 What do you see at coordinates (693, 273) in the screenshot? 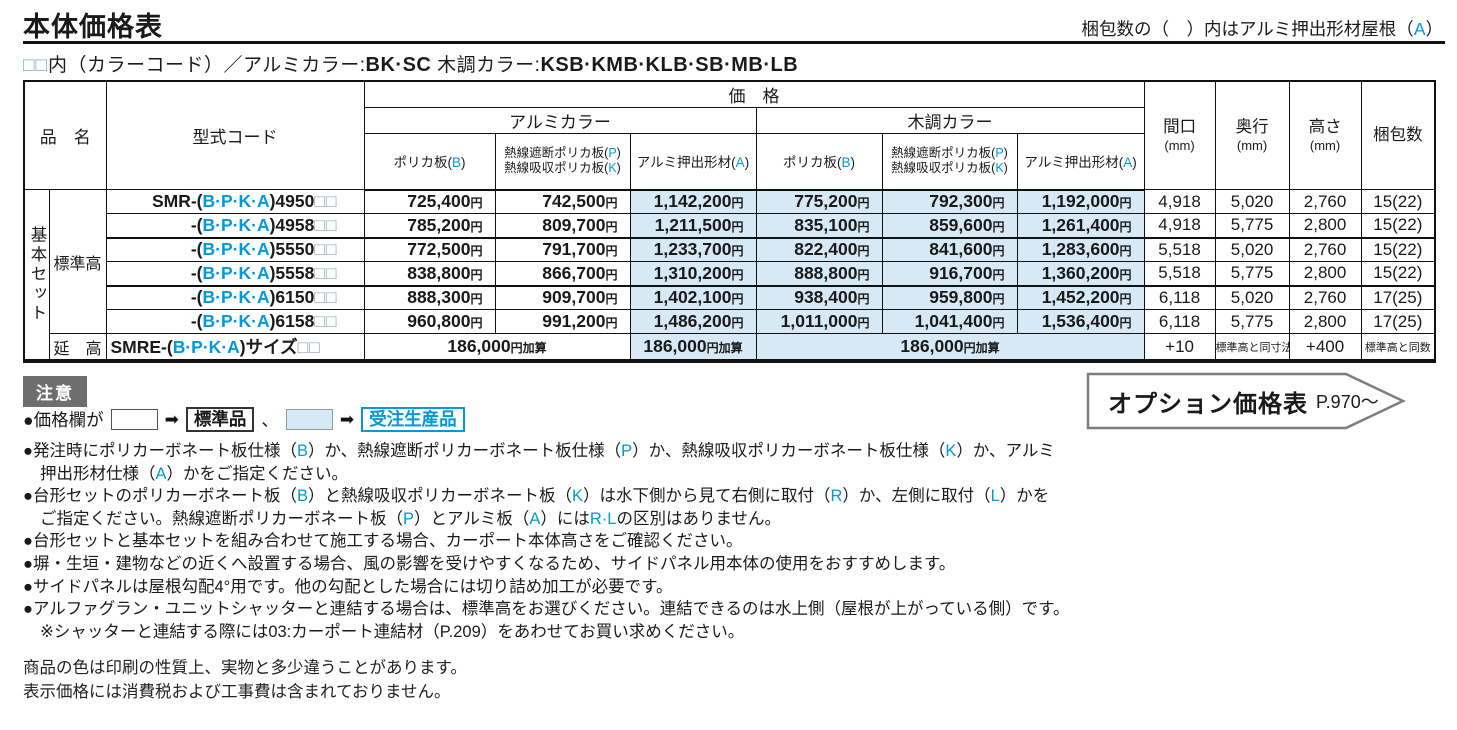
I see `price-cell: 1,310,200円` at bounding box center [693, 273].